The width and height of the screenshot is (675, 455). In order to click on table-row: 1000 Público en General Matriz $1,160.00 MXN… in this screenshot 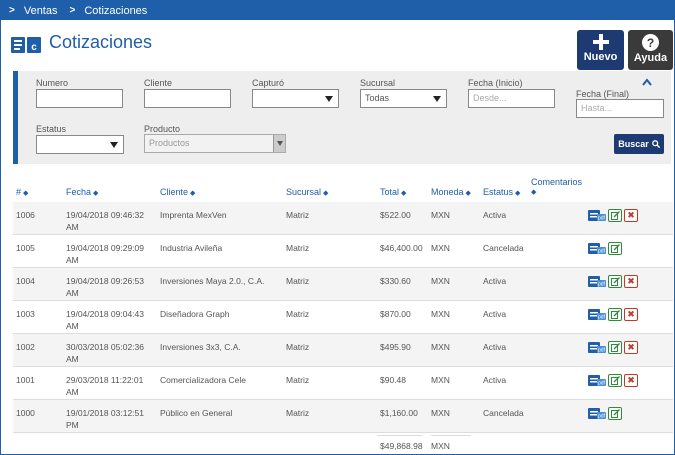, I will do `click(343, 416)`.